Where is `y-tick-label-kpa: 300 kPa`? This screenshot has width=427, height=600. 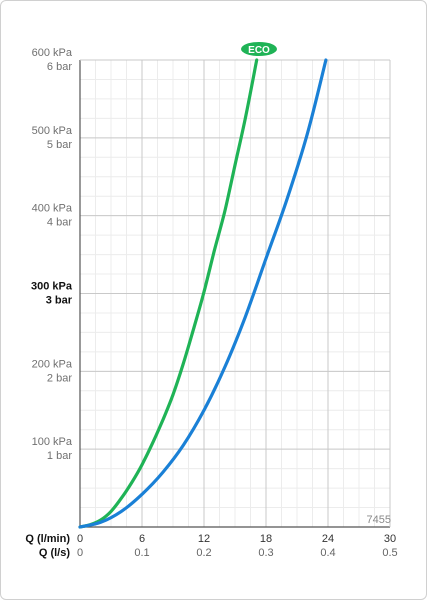
y-tick-label-kpa: 300 kPa is located at coordinates (52, 287).